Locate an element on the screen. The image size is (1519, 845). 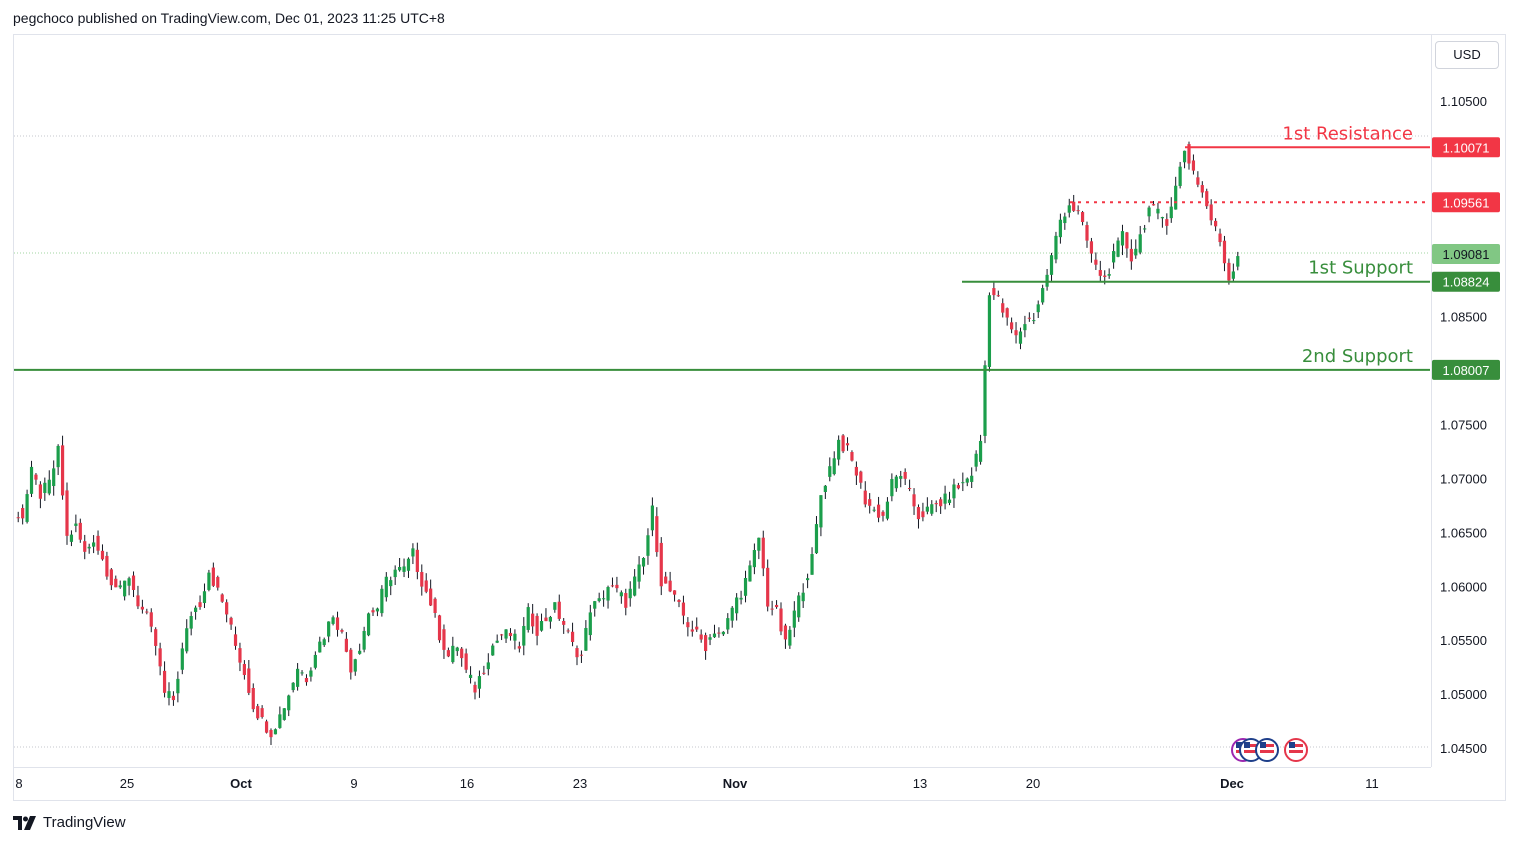
tradingview-footer: TradingView is located at coordinates (69, 822).